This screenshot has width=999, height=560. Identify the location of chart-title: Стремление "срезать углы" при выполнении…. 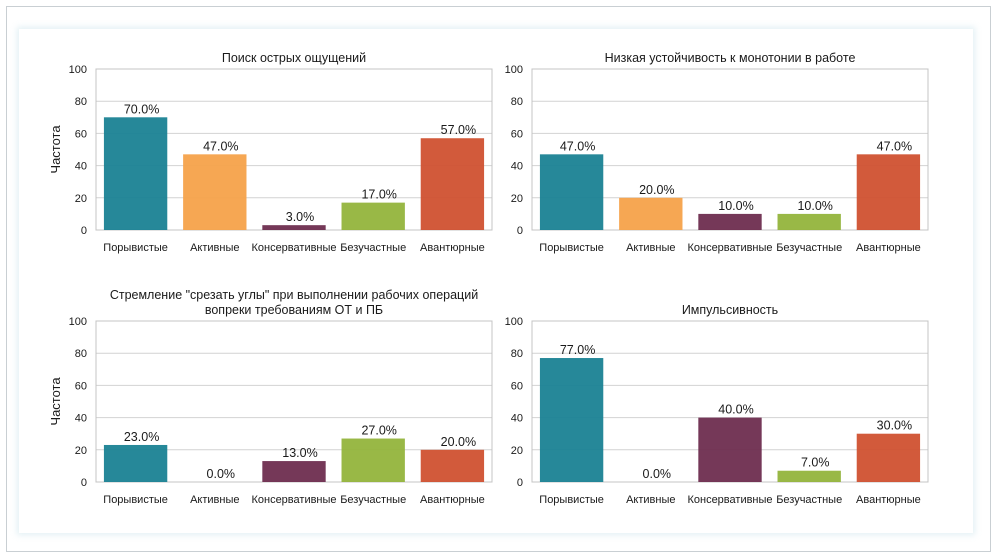
(294, 295).